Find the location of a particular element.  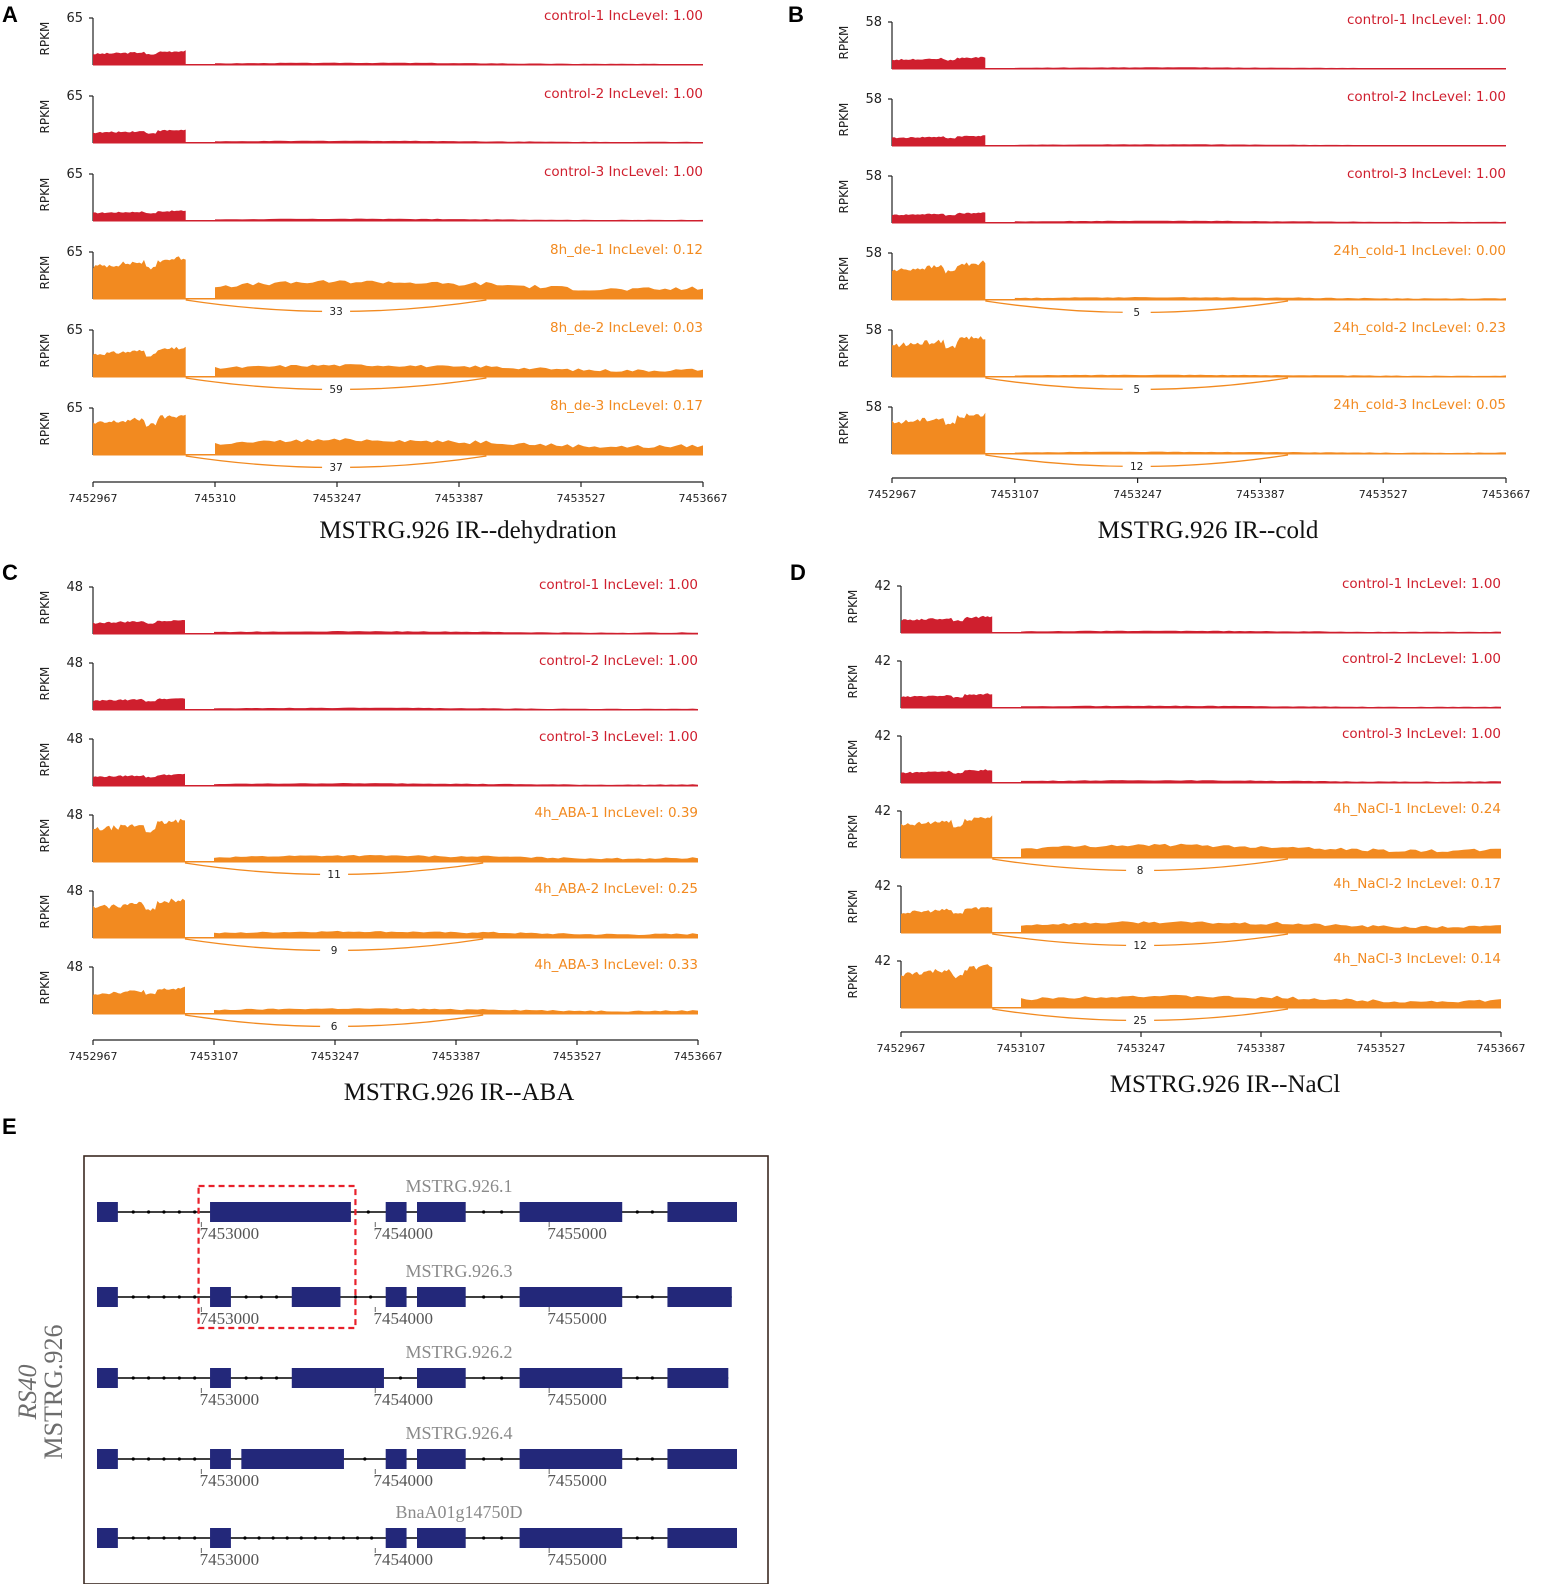

track-control-1: 42 RPKM control-1 IncLevel: 1.00 is located at coordinates (1173, 605).